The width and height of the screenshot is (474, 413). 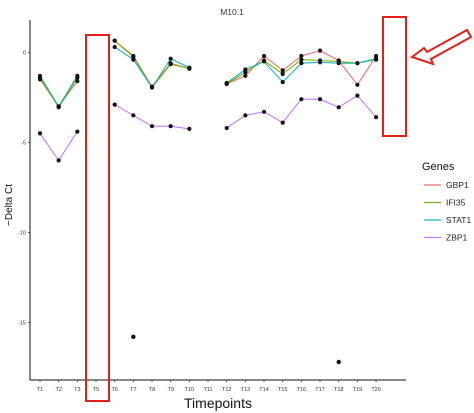 What do you see at coordinates (40, 390) in the screenshot?
I see `x-tick-label: T1` at bounding box center [40, 390].